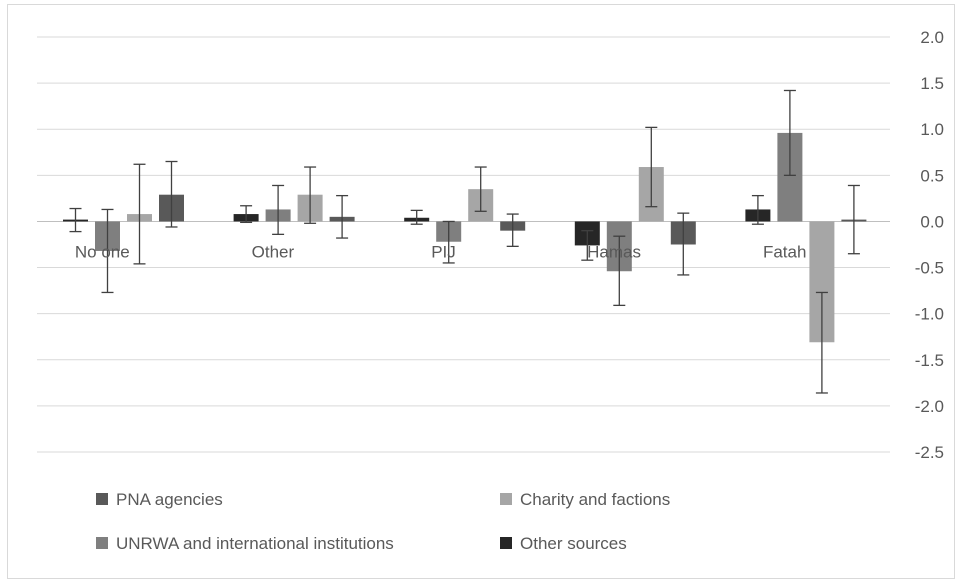 The height and width of the screenshot is (581, 959). I want to click on category-label: Other, so click(273, 251).